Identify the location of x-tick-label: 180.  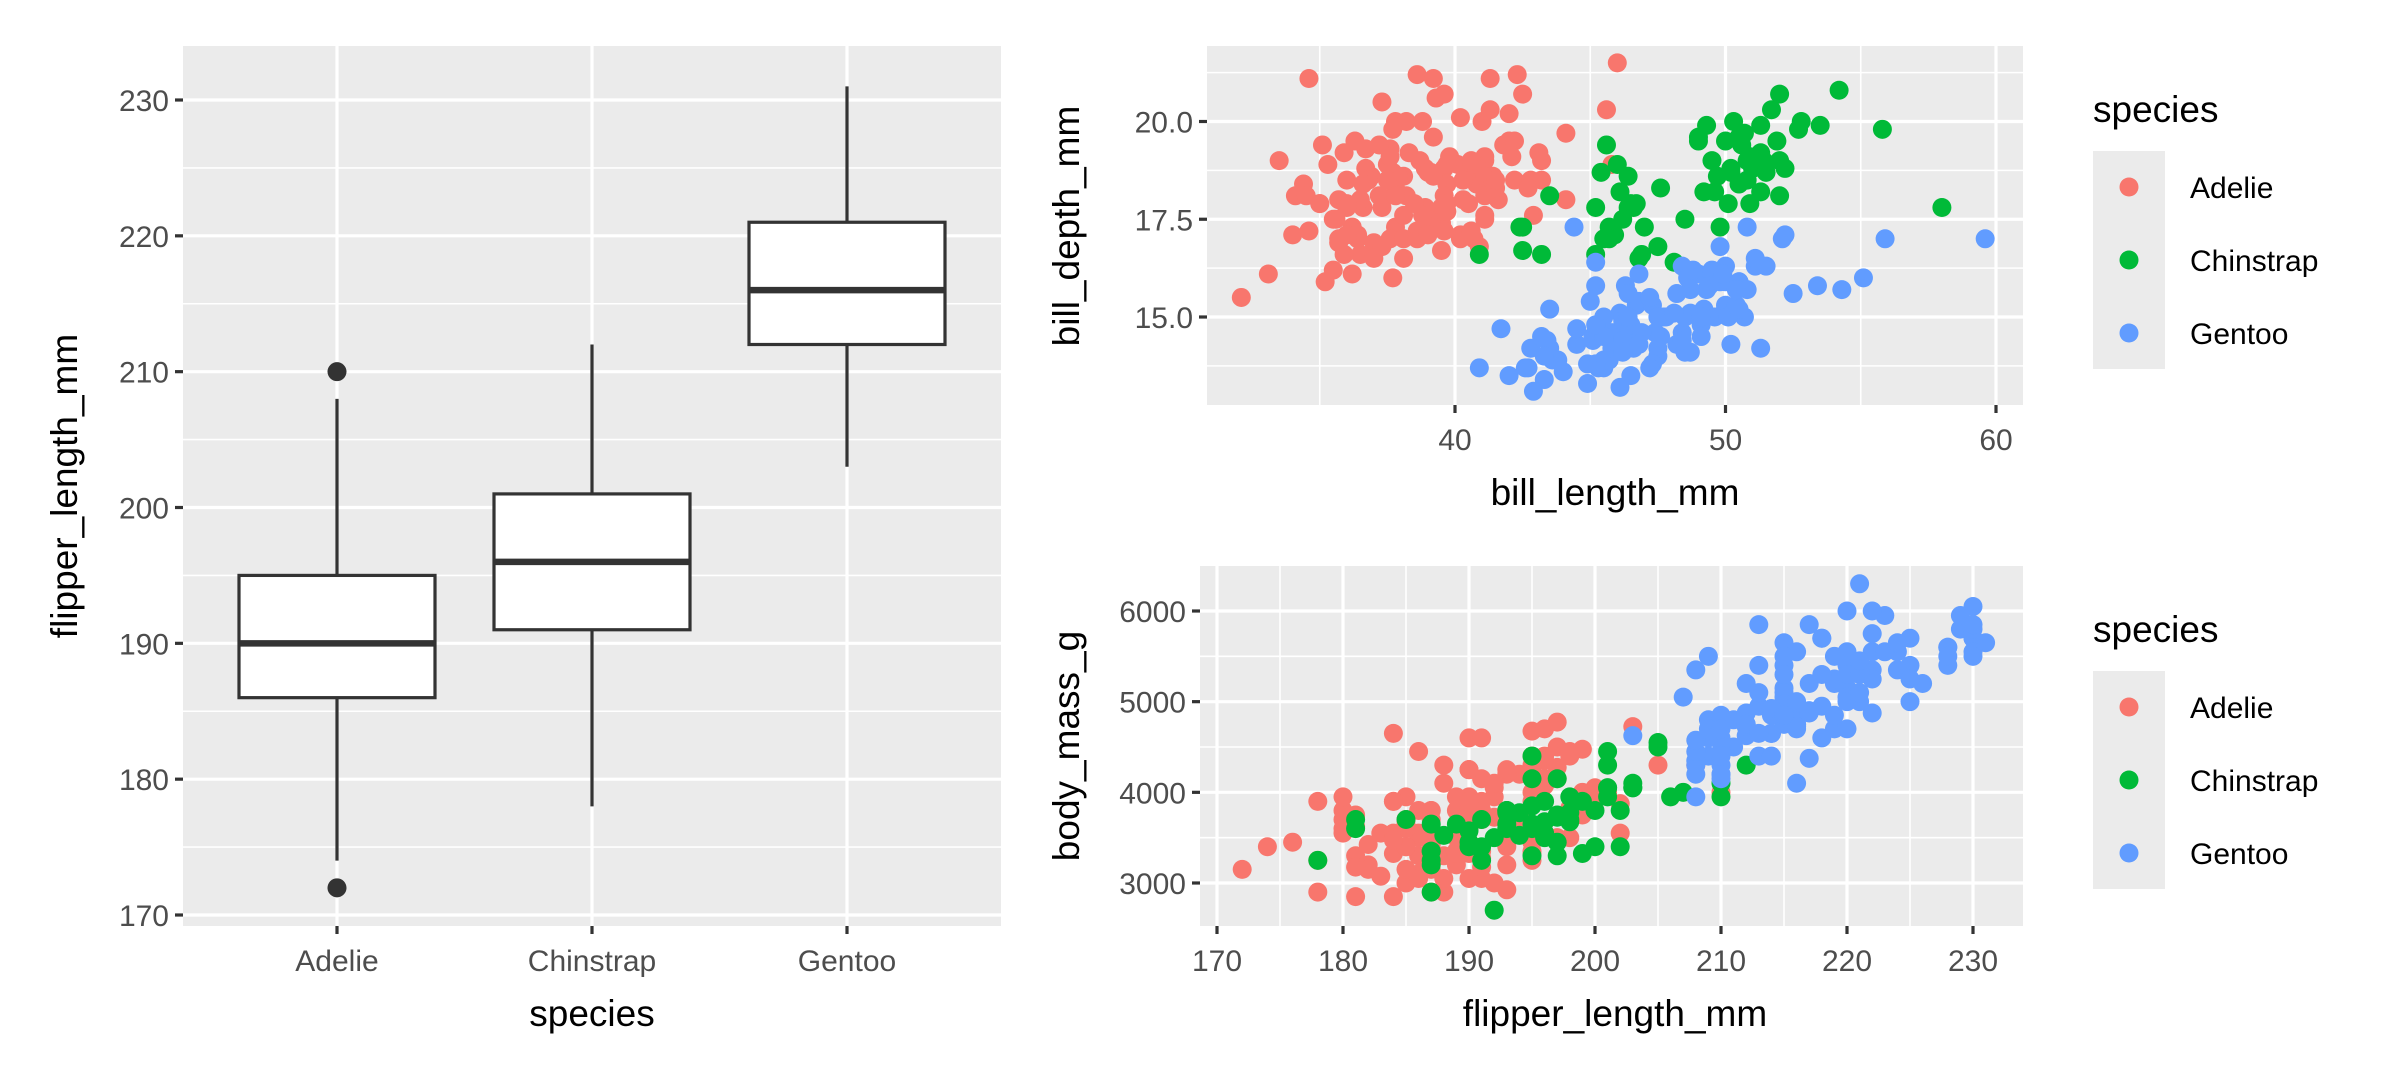
(1343, 961).